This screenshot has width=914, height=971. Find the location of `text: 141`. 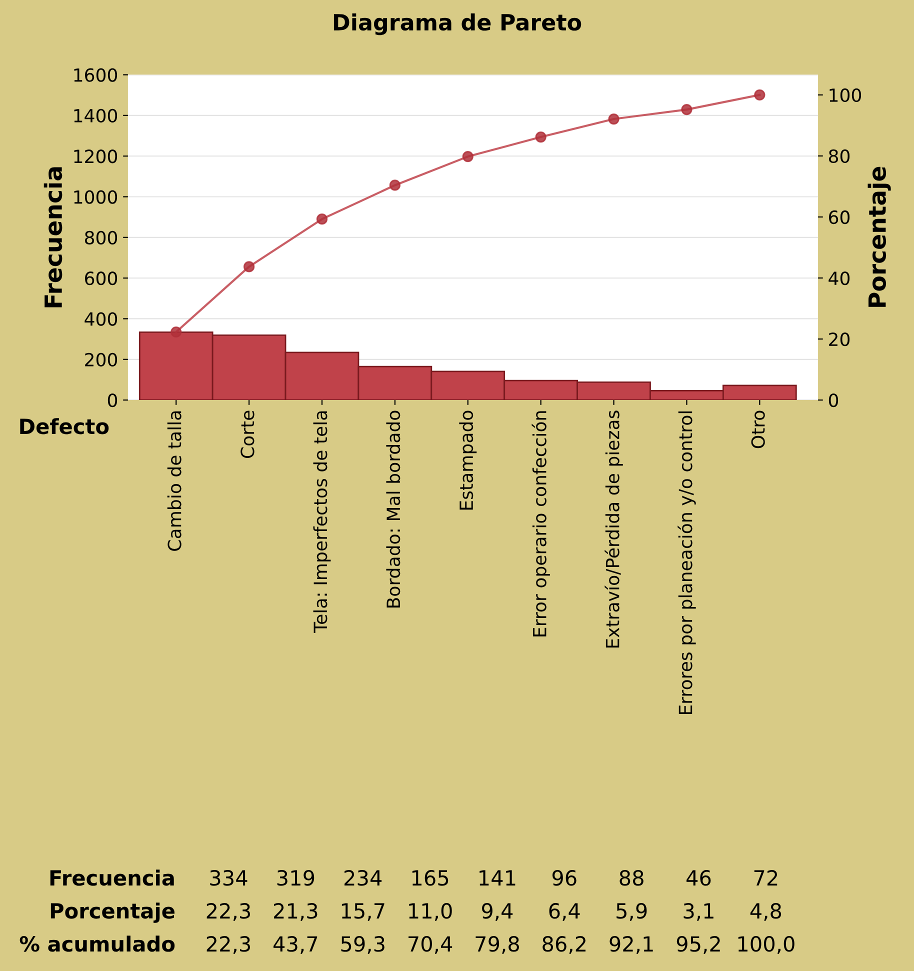

text: 141 is located at coordinates (498, 878).